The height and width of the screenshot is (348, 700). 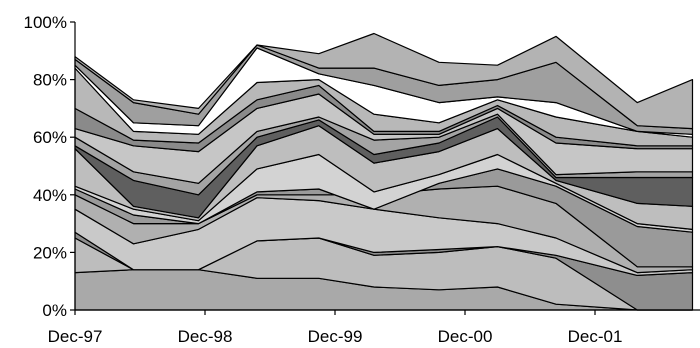 I want to click on x-tick-label: Dec-97, so click(x=75, y=336).